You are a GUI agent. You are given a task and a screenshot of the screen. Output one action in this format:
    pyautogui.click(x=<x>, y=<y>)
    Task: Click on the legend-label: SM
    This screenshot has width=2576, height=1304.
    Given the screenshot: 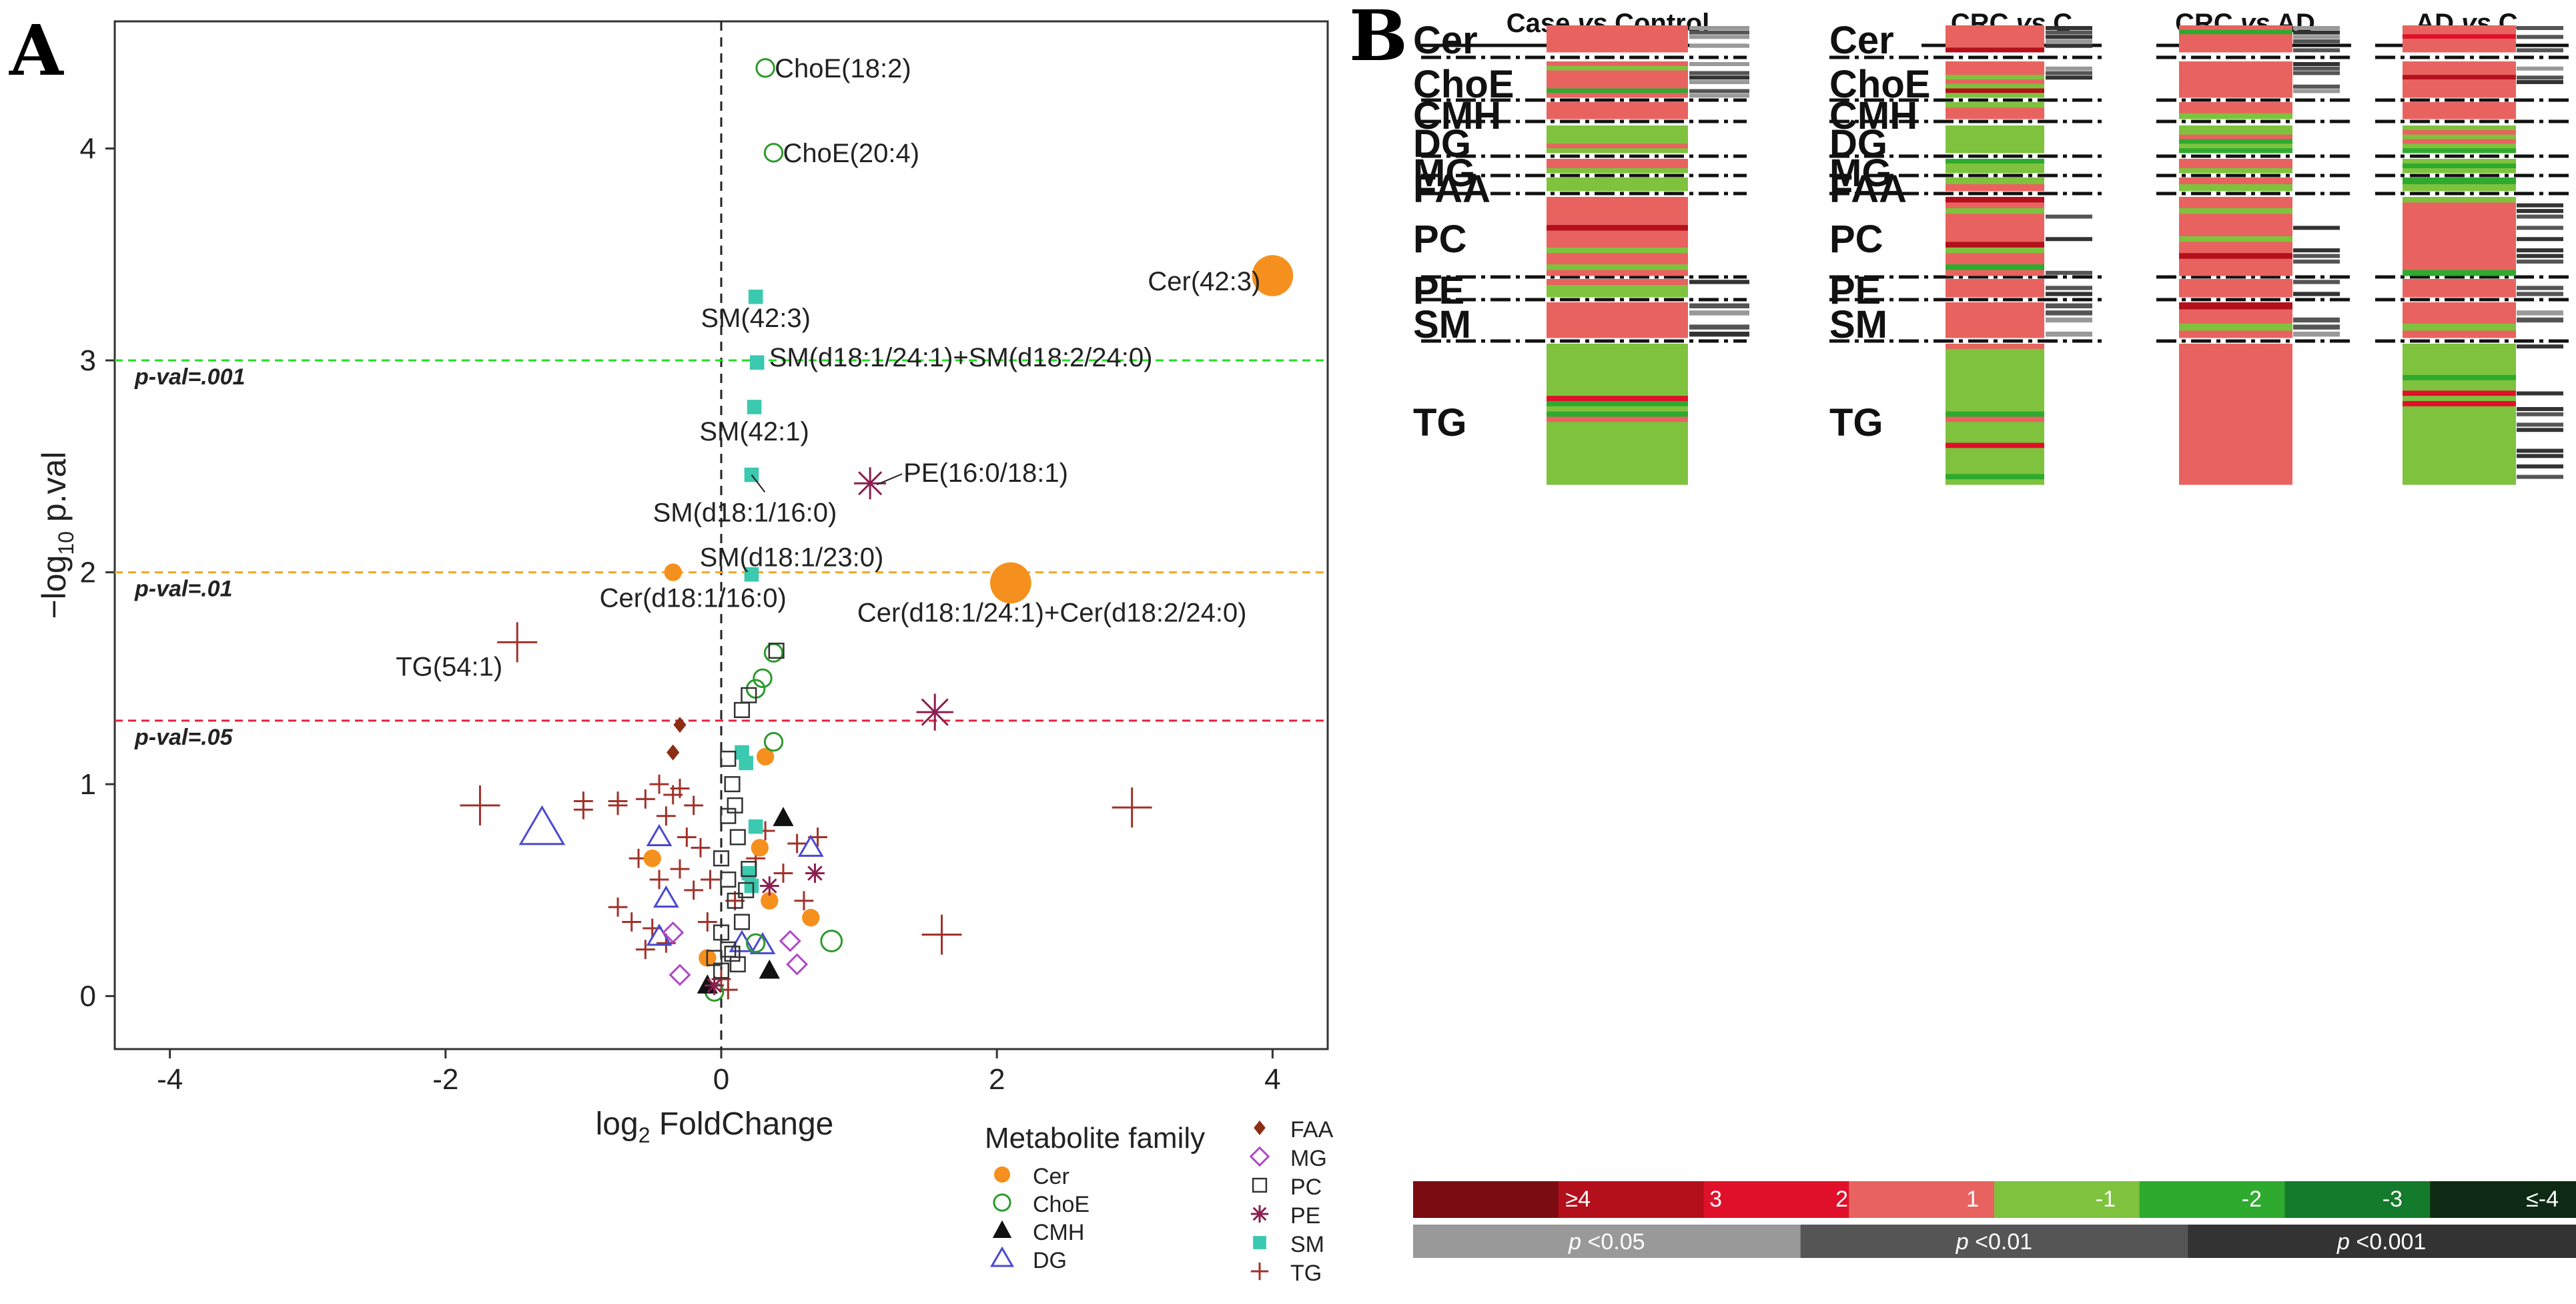 What is the action you would take?
    pyautogui.click(x=1307, y=1244)
    